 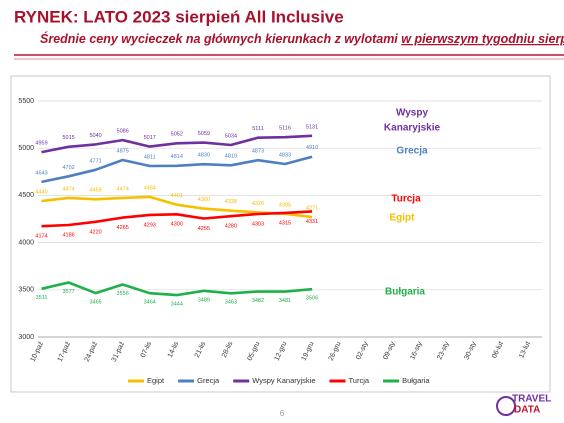 What do you see at coordinates (285, 205) in the screenshot?
I see `data-label: 4305` at bounding box center [285, 205].